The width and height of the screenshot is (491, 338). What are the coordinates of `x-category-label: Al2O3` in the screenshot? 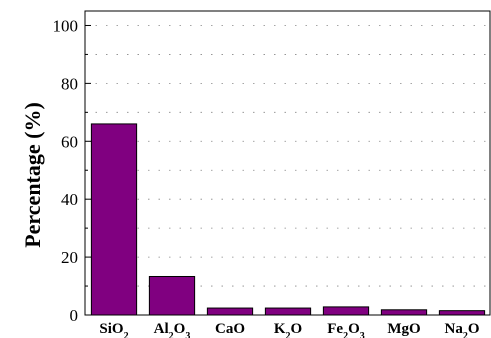 It's located at (172, 329).